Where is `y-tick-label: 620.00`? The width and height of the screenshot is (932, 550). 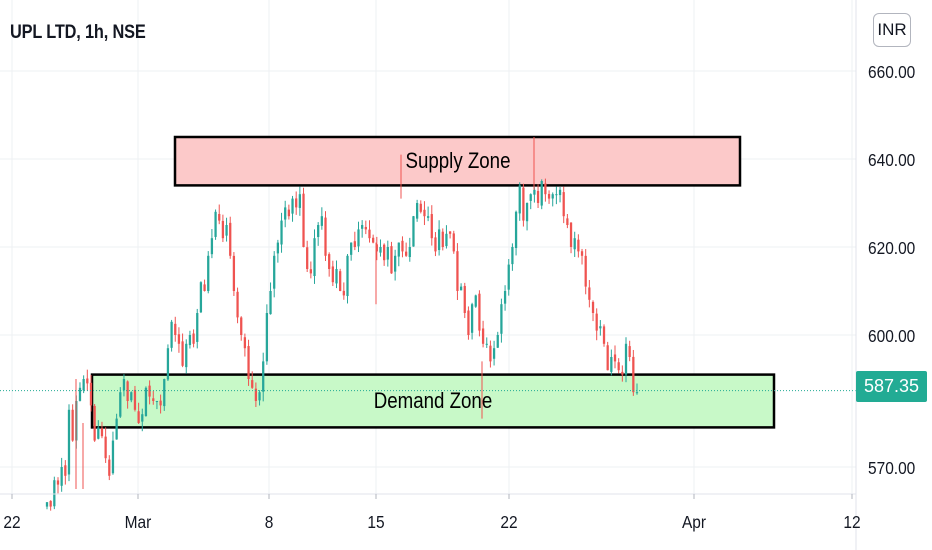
y-tick-label: 620.00 is located at coordinates (891, 248).